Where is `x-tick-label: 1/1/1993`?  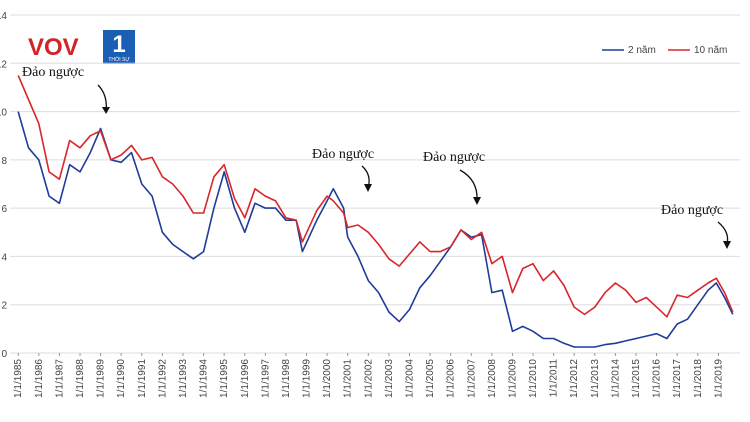 x-tick-label: 1/1/1993 is located at coordinates (183, 378).